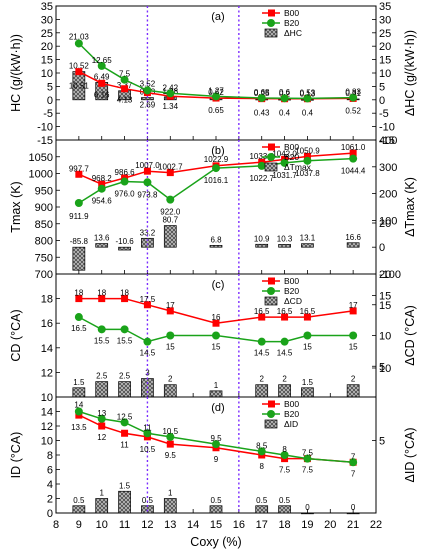 The height and width of the screenshot is (555, 425). What do you see at coordinates (285, 113) in the screenshot?
I see `point-data-label: 0.4` at bounding box center [285, 113].